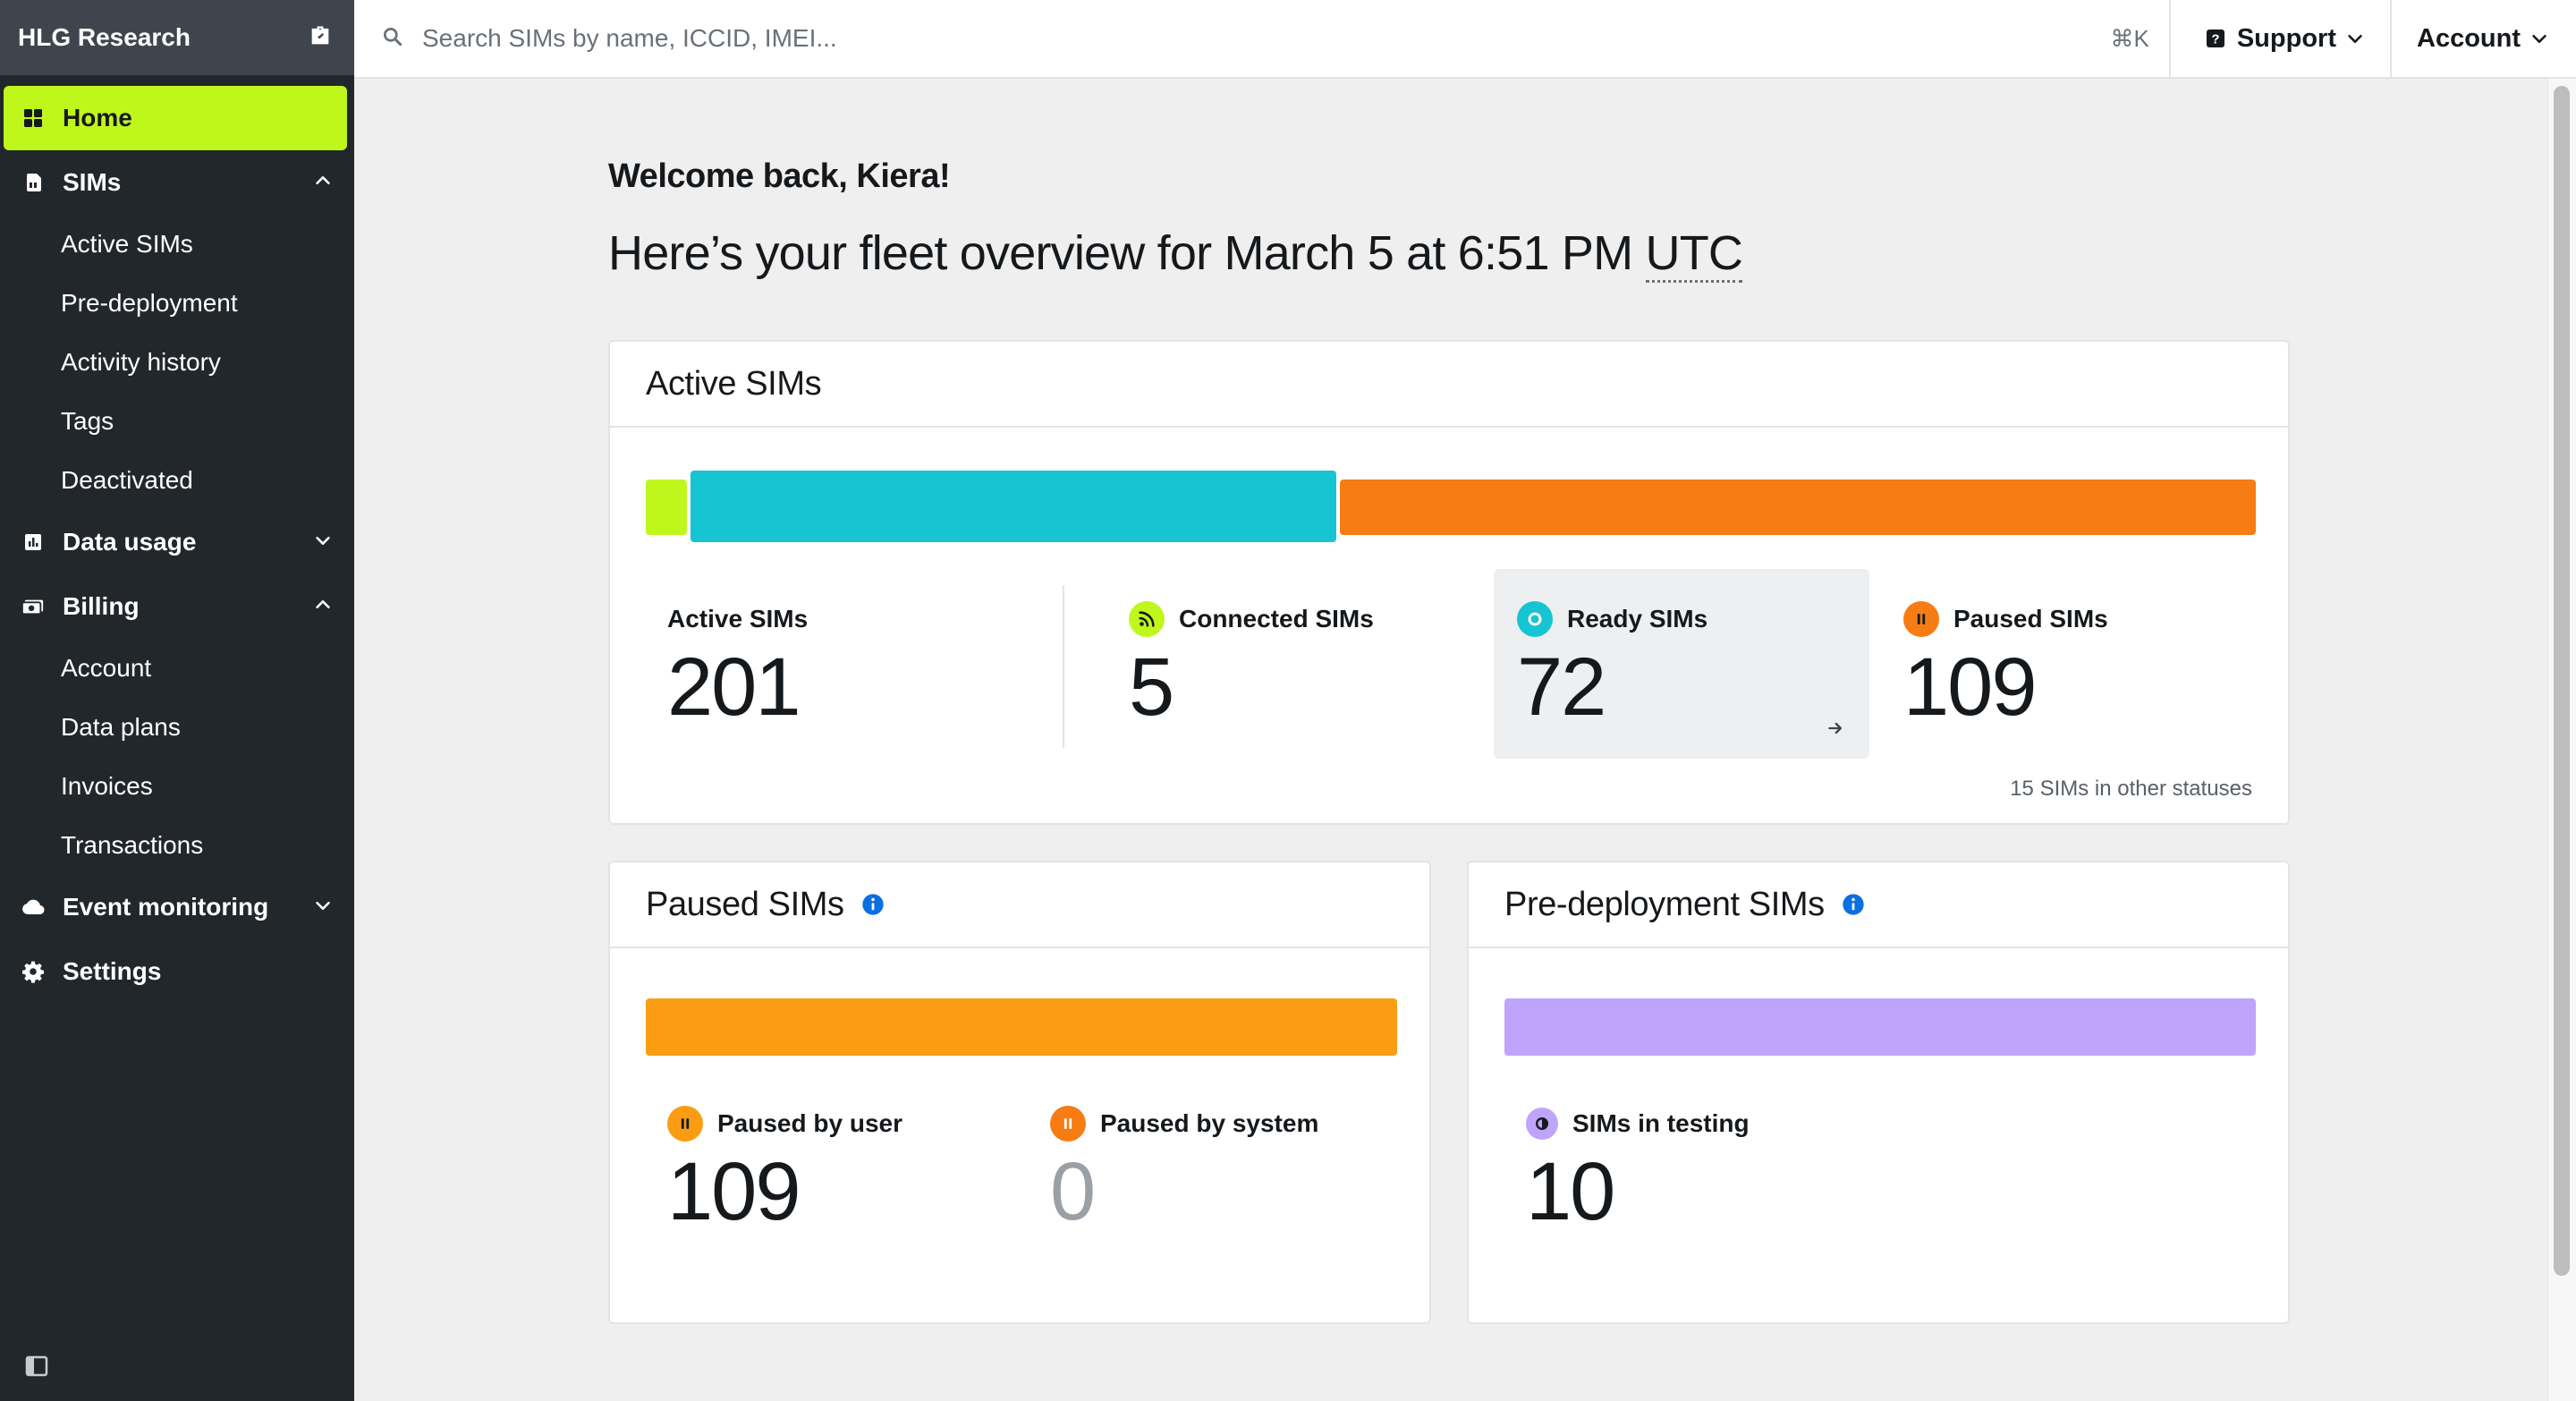 The image size is (2576, 1401). I want to click on sidebar-subitem-data-plans: Data plans, so click(121, 727).